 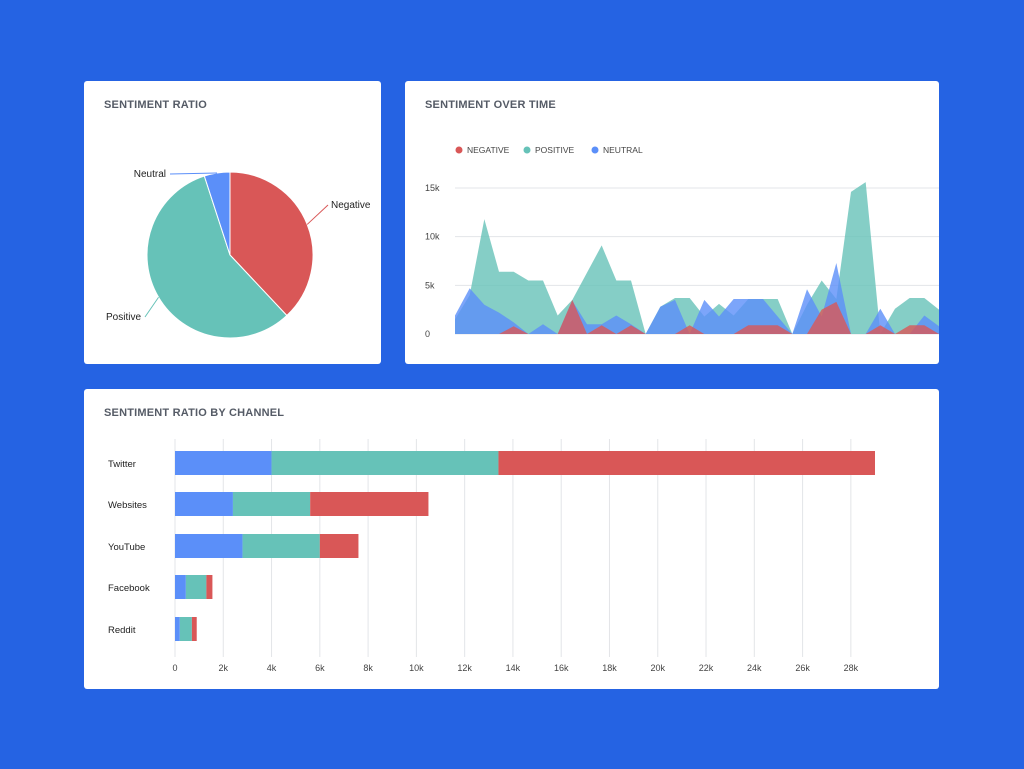 I want to click on sentiment-ratio-title: SENTIMENT RATIO, so click(x=156, y=105).